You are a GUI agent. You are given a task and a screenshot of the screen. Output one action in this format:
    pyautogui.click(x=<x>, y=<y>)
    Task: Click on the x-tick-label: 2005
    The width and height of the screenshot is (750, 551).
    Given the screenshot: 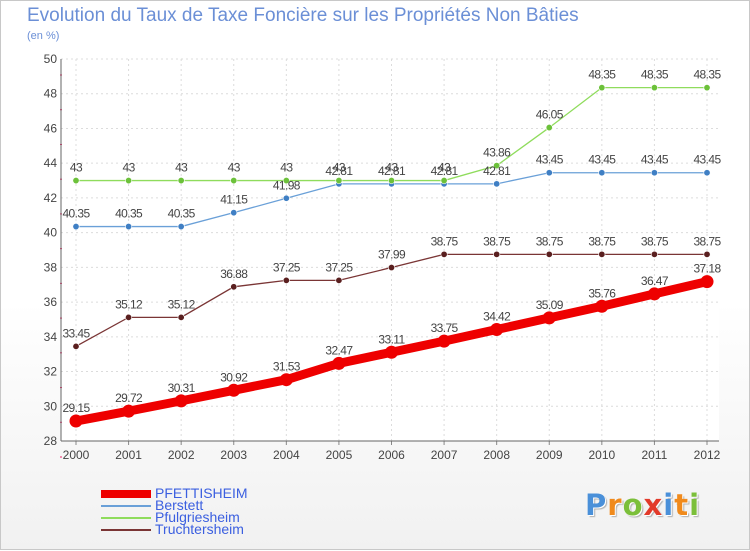 What is the action you would take?
    pyautogui.click(x=339, y=455)
    